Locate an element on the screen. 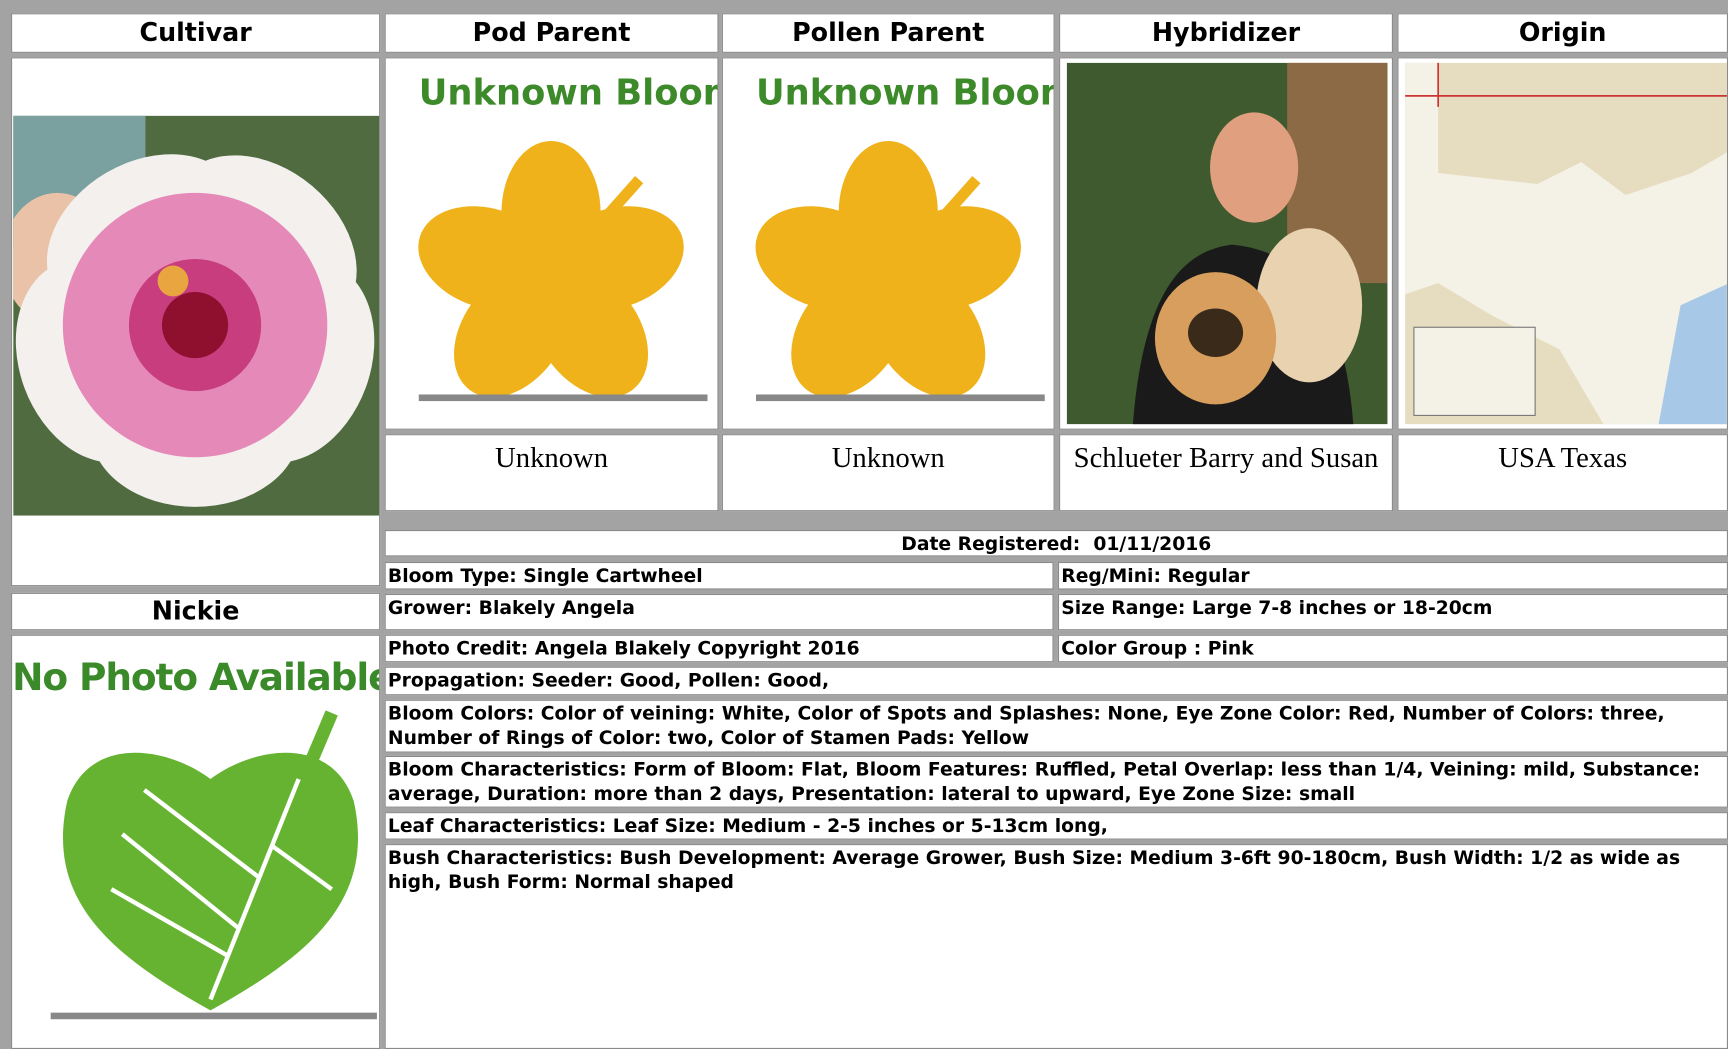  hybridizer-photo is located at coordinates (1227, 243).